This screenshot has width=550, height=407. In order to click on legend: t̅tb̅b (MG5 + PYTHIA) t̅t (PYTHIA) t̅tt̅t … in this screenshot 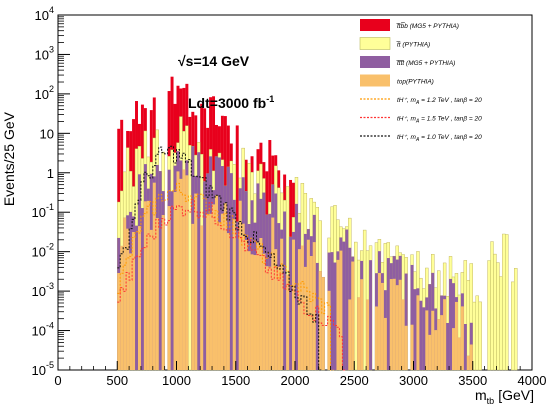, I will do `click(420, 81)`.